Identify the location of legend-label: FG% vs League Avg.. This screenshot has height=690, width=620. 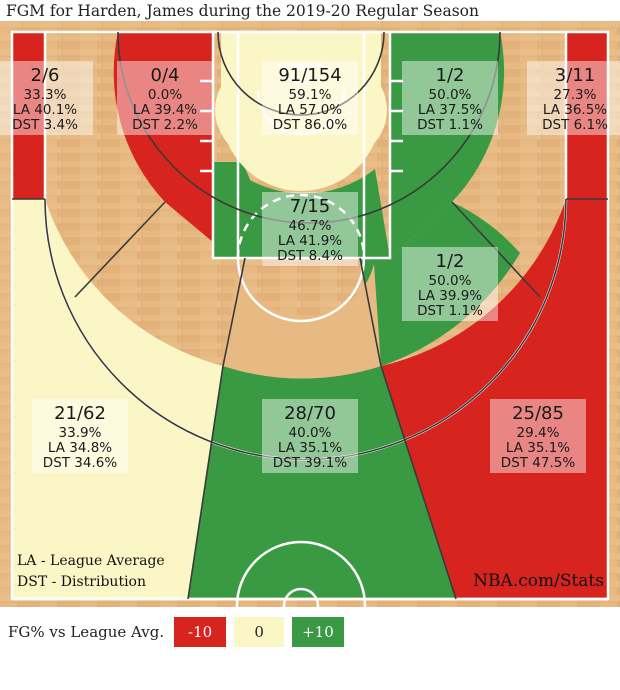
(86, 632).